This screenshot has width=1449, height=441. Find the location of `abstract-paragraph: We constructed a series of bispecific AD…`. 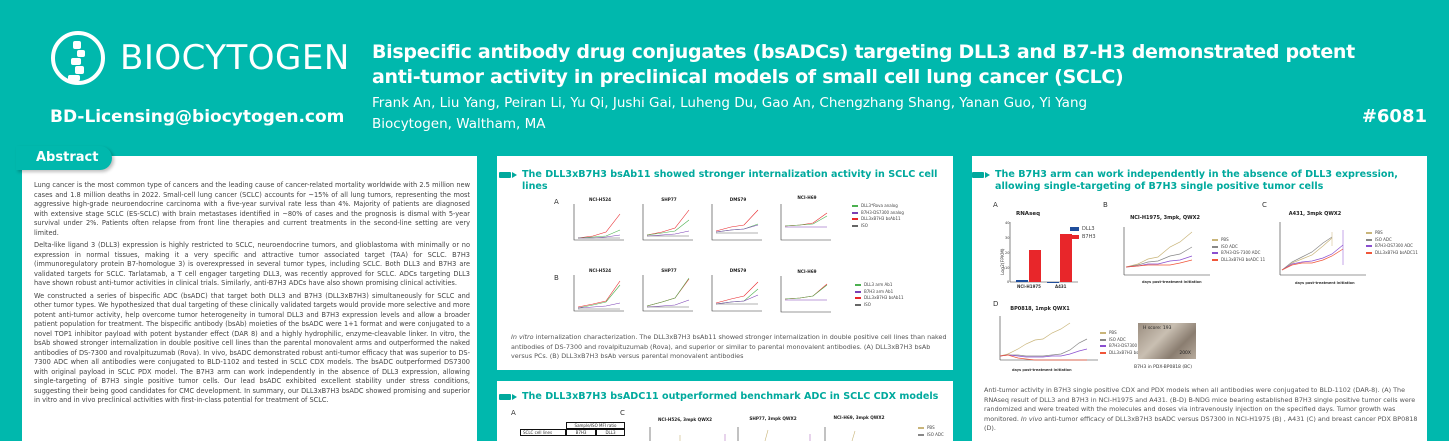

abstract-paragraph: We constructed a series of bispecific AD… is located at coordinates (252, 348).